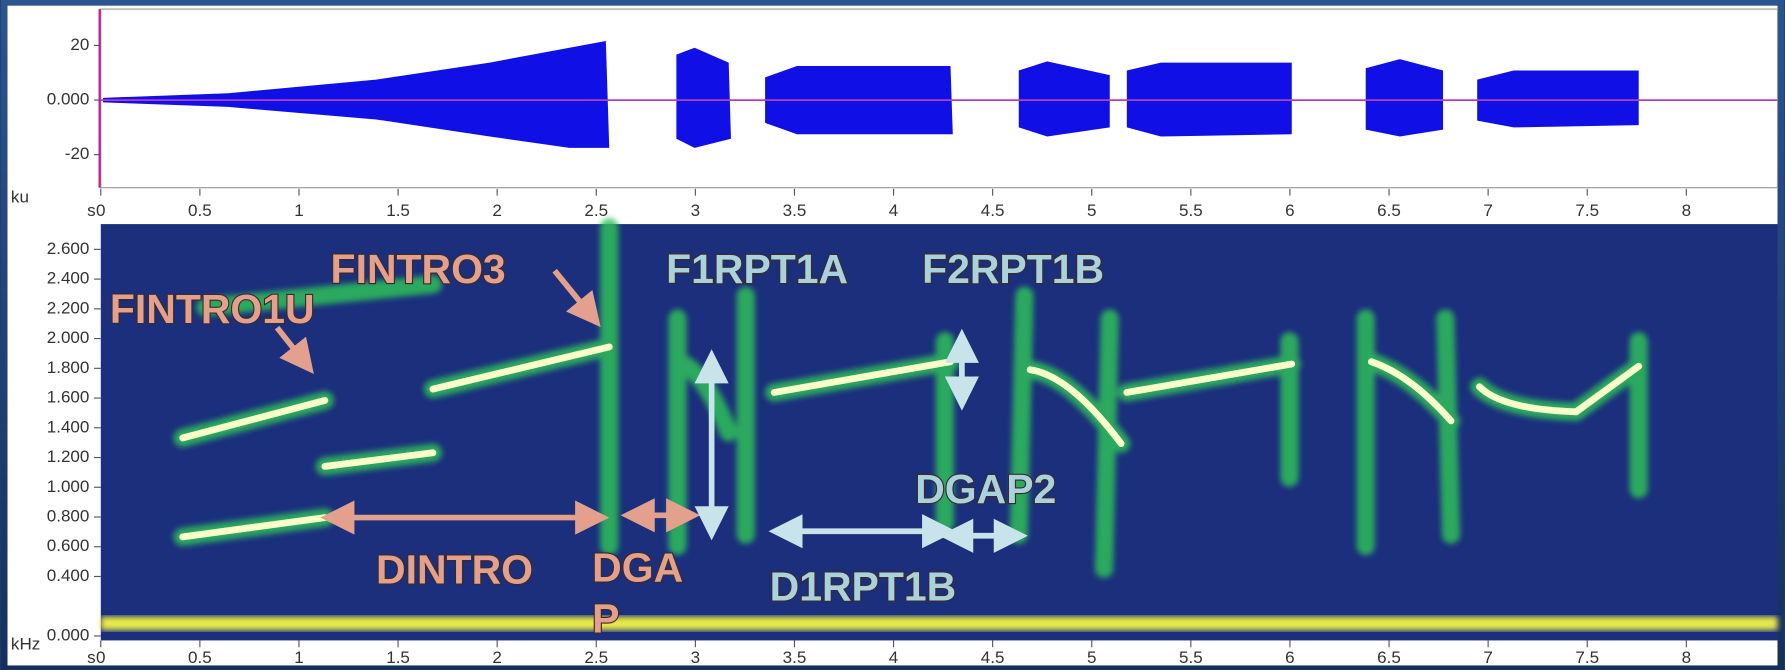  I want to click on y-tick-label: 1.000, so click(68, 486).